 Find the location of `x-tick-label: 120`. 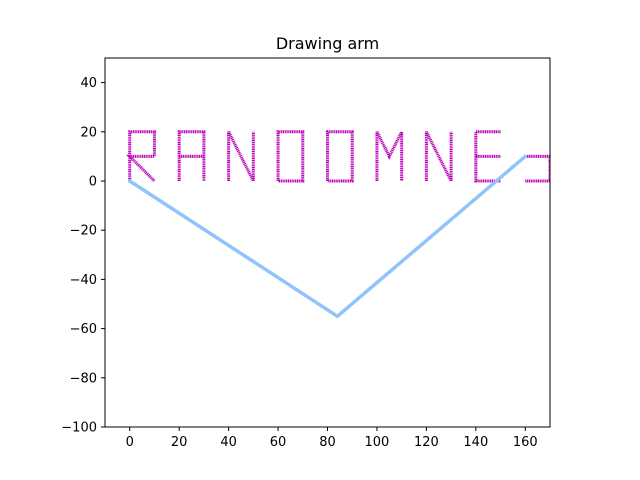

x-tick-label: 120 is located at coordinates (426, 442).